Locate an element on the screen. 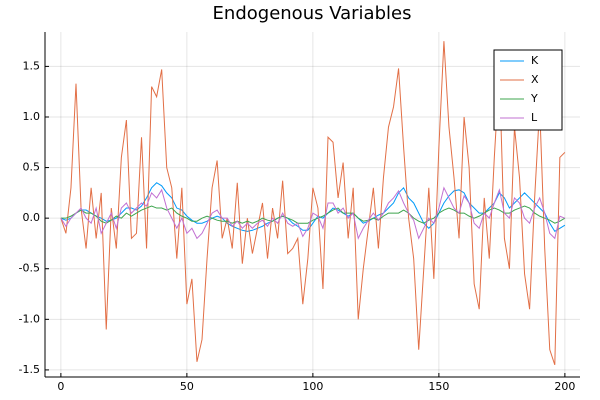 The height and width of the screenshot is (400, 600). y-tick-label: -0.5 is located at coordinates (29, 268).